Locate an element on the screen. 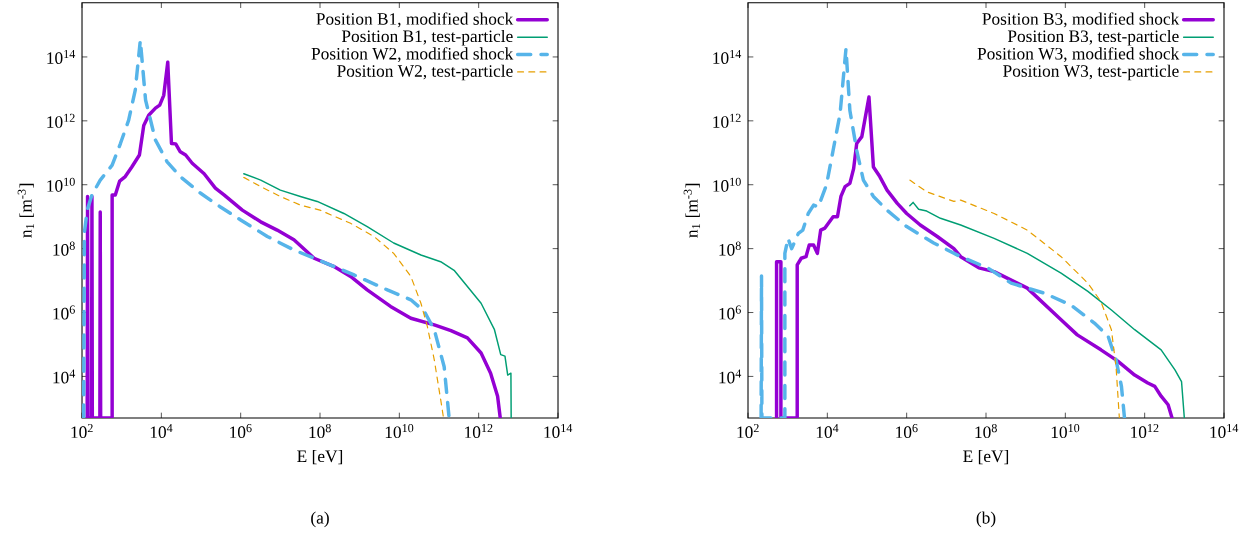  text: (b) is located at coordinates (986, 519).